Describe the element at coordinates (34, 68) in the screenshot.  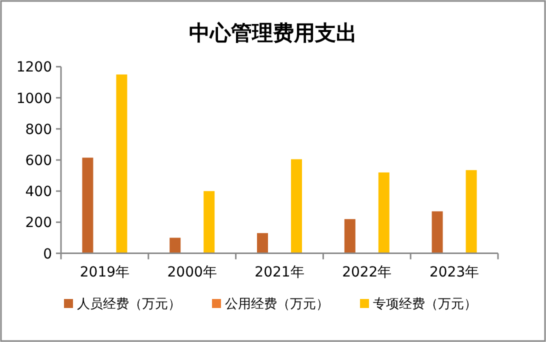
I see `y-tick-label: 1200` at that location.